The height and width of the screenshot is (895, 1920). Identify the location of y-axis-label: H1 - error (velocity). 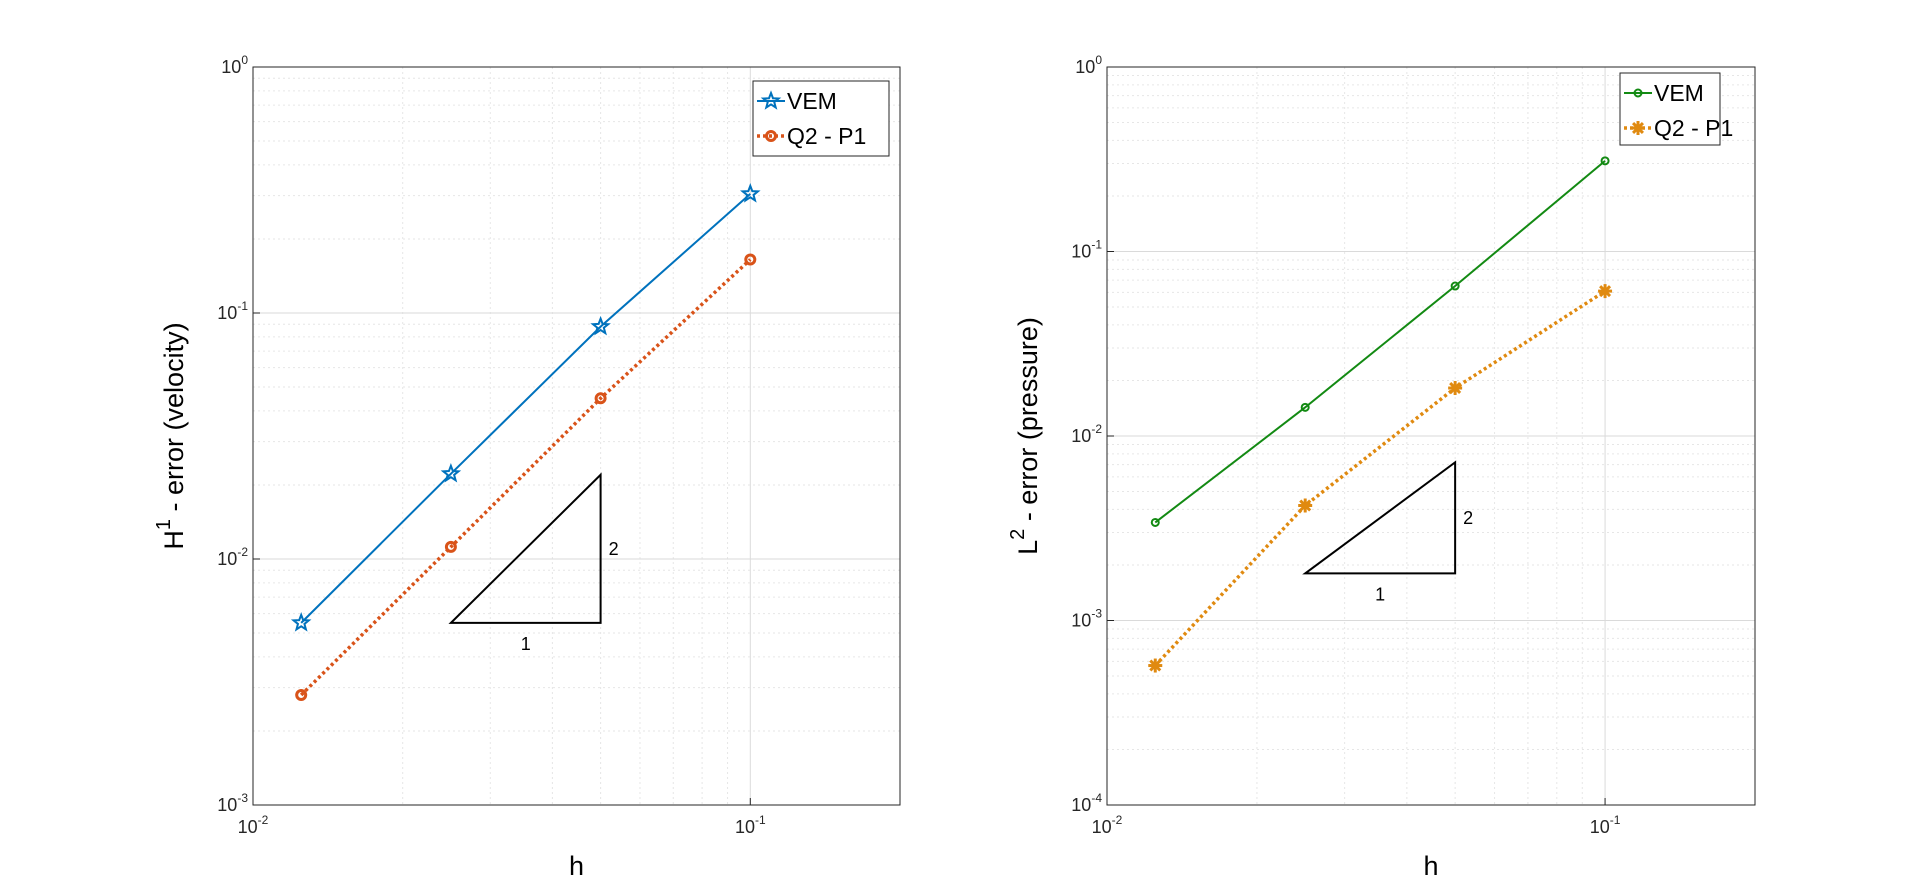
(171, 435).